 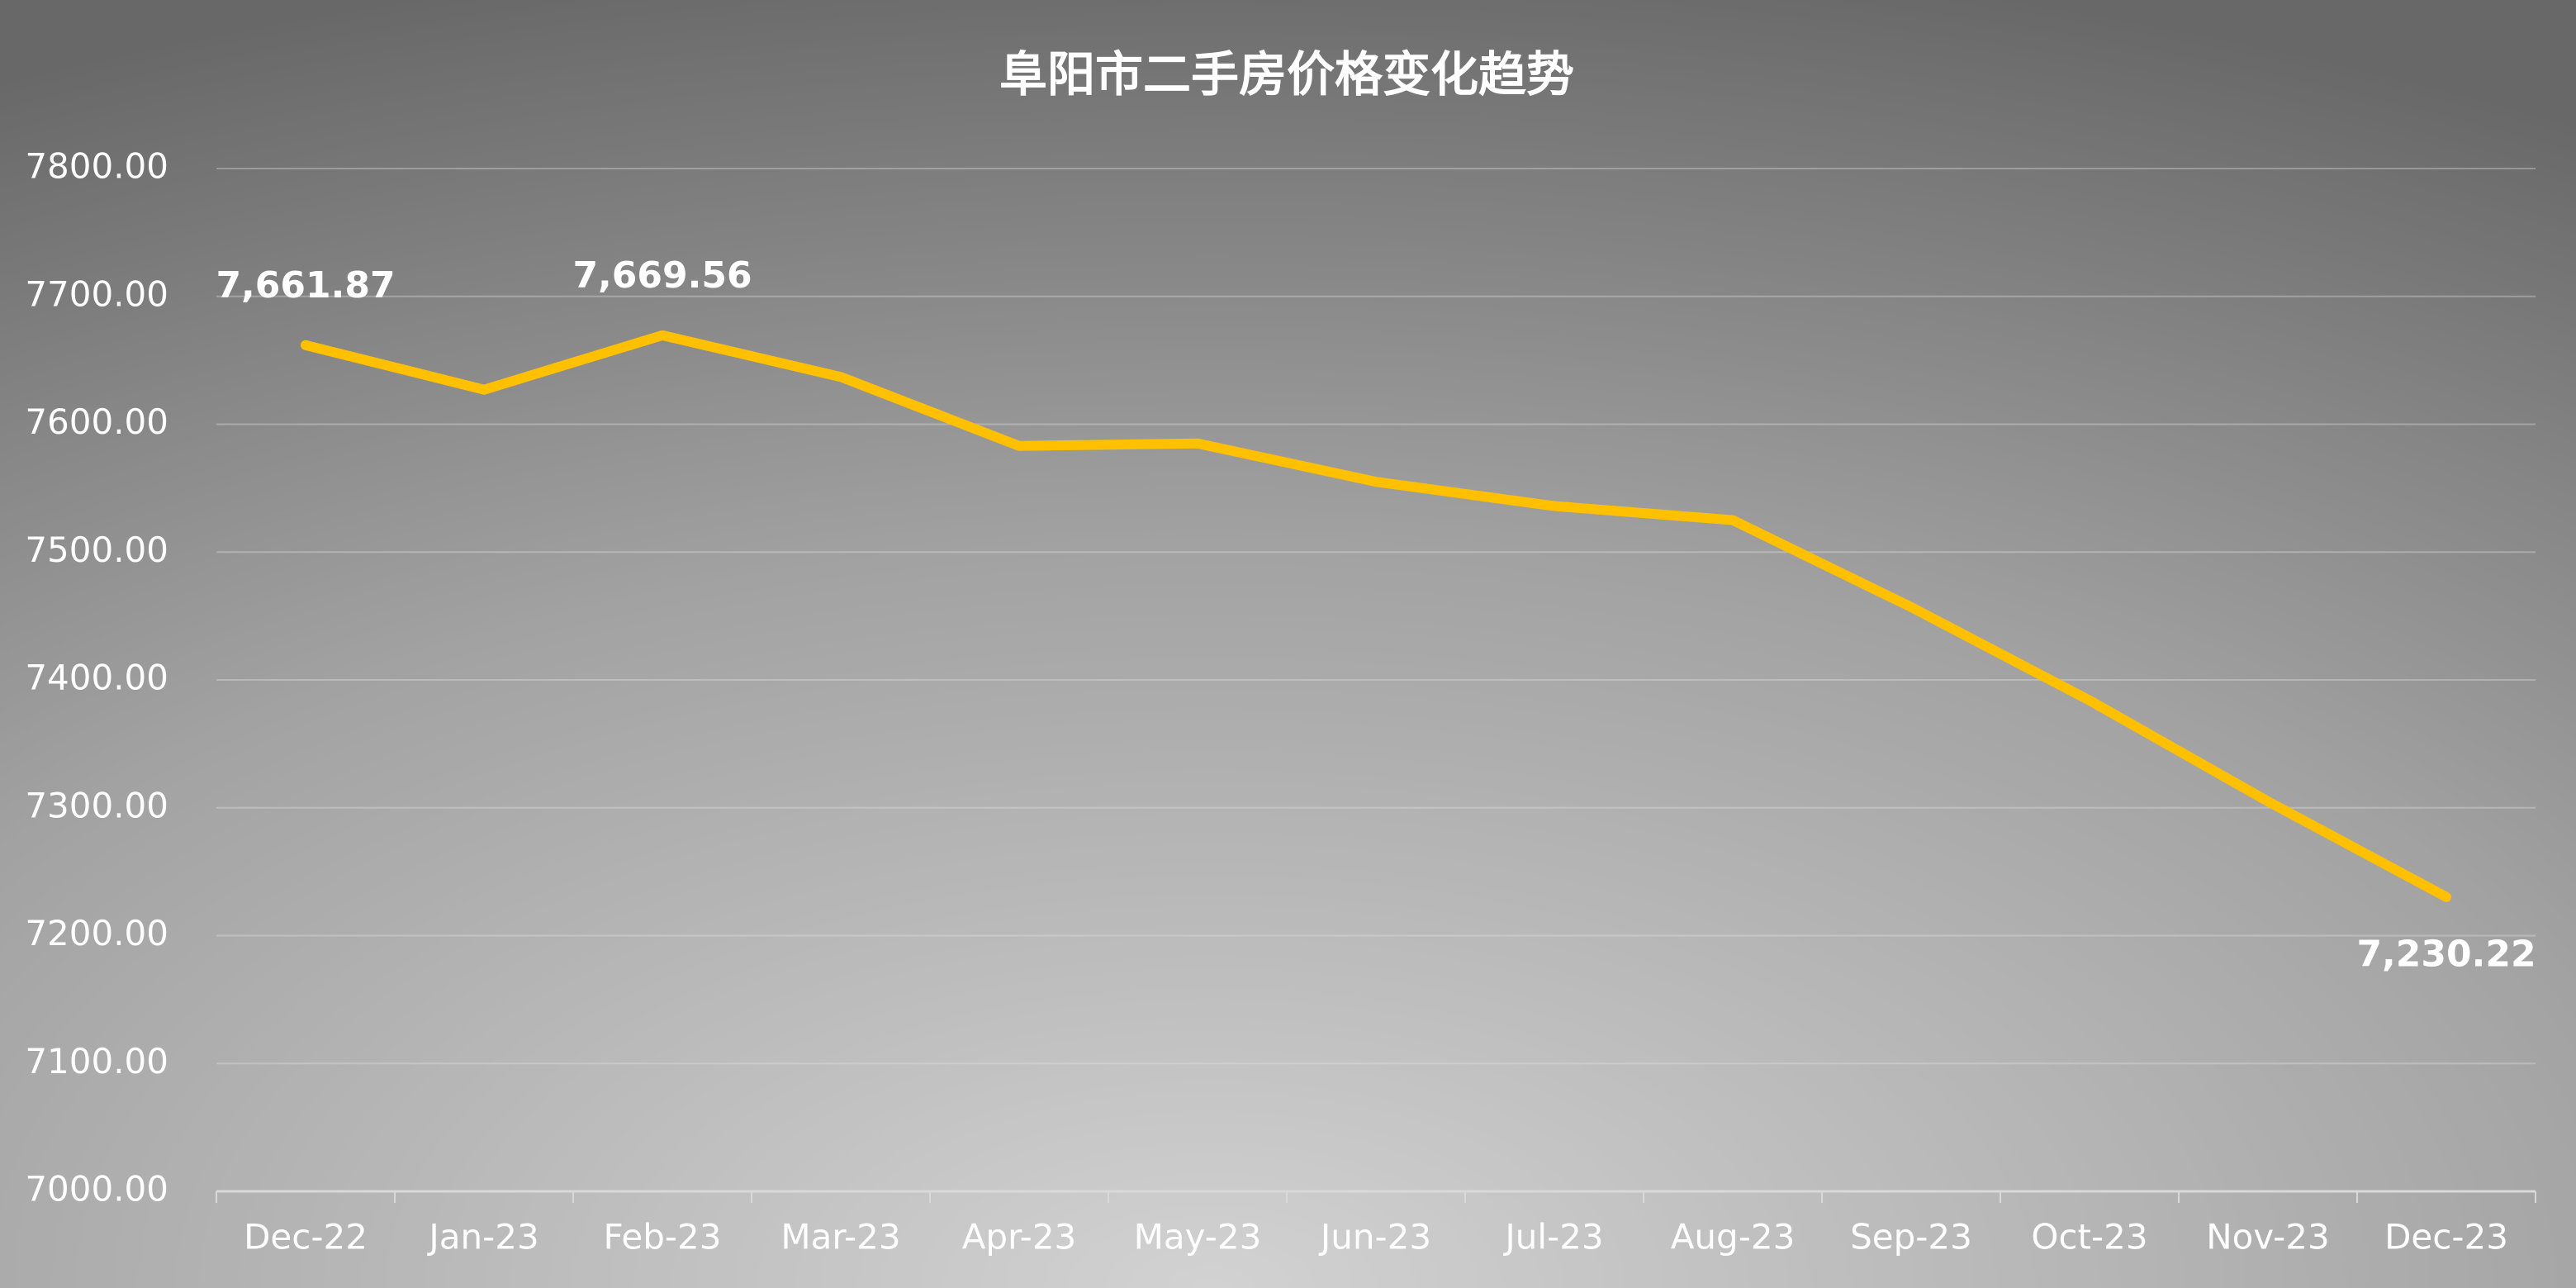 I want to click on chart-title: 阜阳市二手房价格变化趋势, so click(x=1286, y=74).